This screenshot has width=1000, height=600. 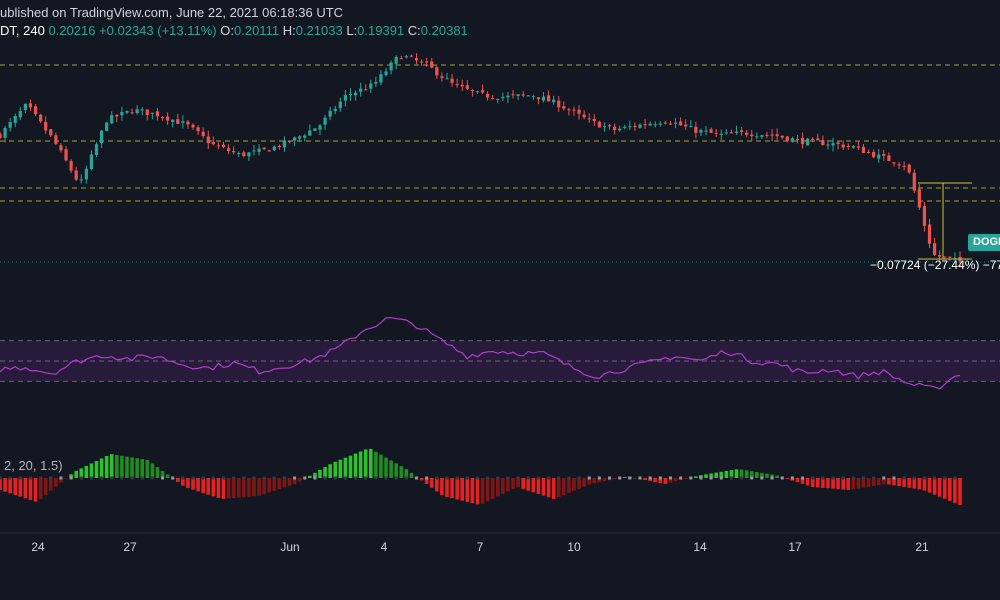 I want to click on last-price: 0.20216, so click(x=72, y=30).